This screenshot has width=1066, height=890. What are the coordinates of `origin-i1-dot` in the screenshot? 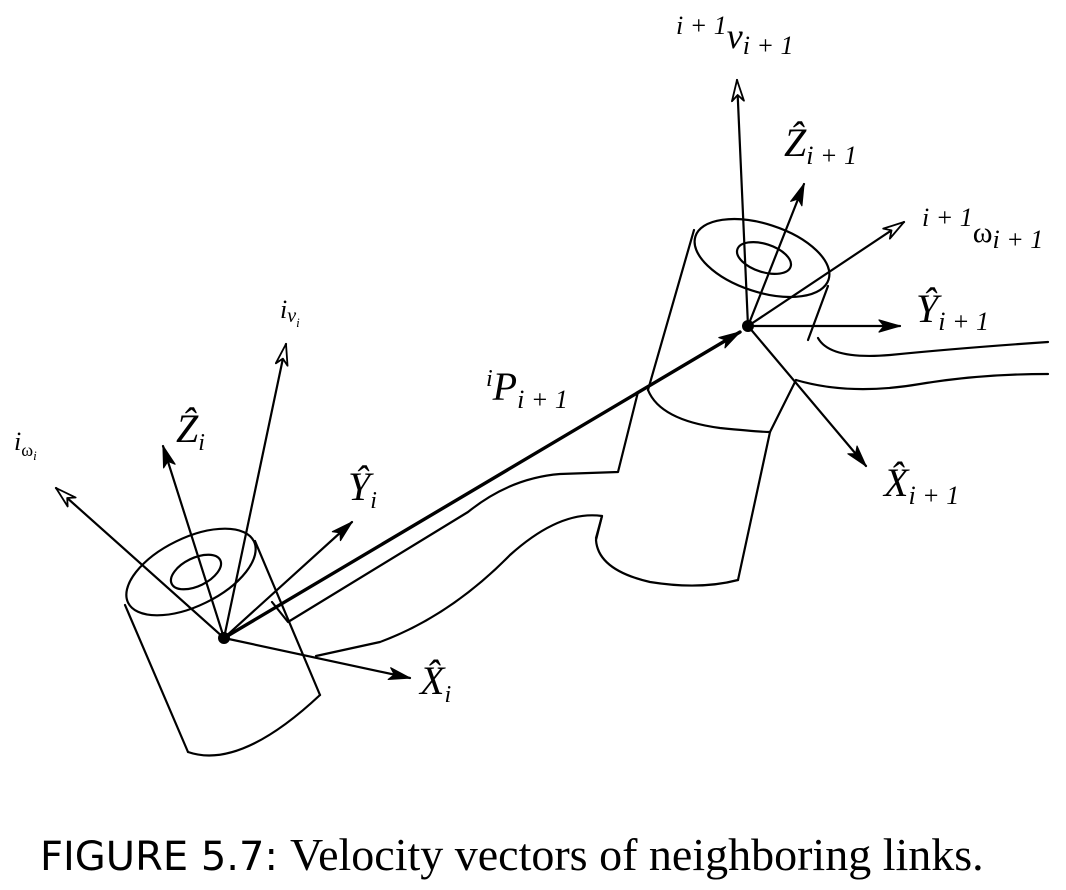 It's located at (748, 326).